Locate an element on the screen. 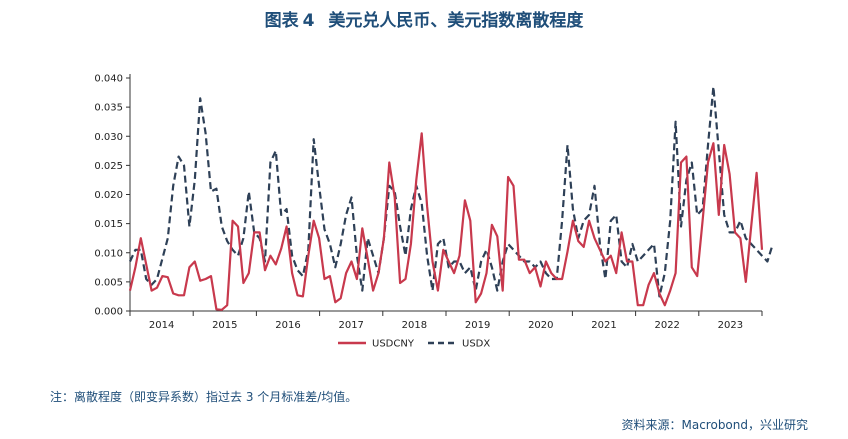 The image size is (848, 439). y-tick-label: 0.025 is located at coordinates (108, 166).